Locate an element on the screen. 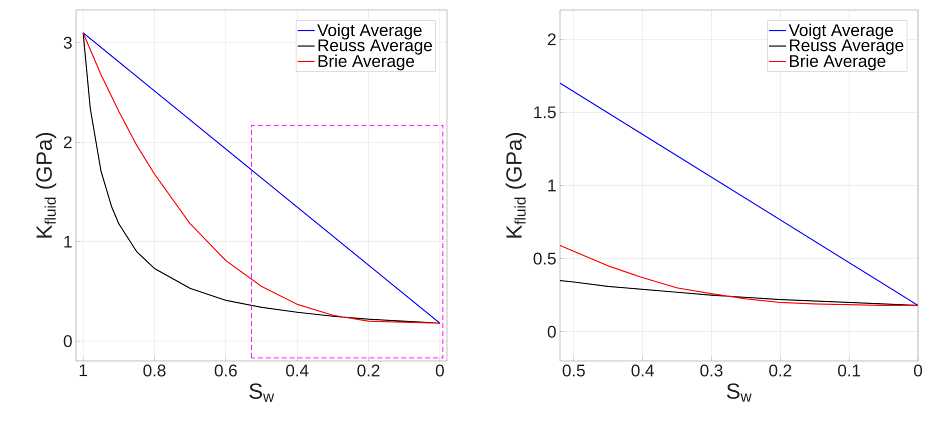 The image size is (933, 445). x-tick-label: 1 is located at coordinates (84, 370).